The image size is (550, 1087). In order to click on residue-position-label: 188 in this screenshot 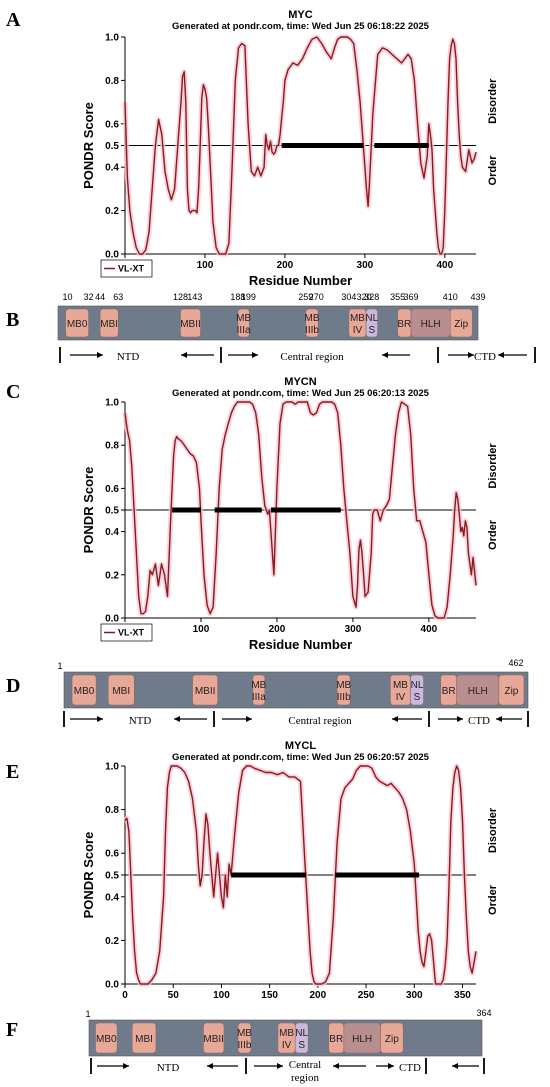, I will do `click(237, 297)`.